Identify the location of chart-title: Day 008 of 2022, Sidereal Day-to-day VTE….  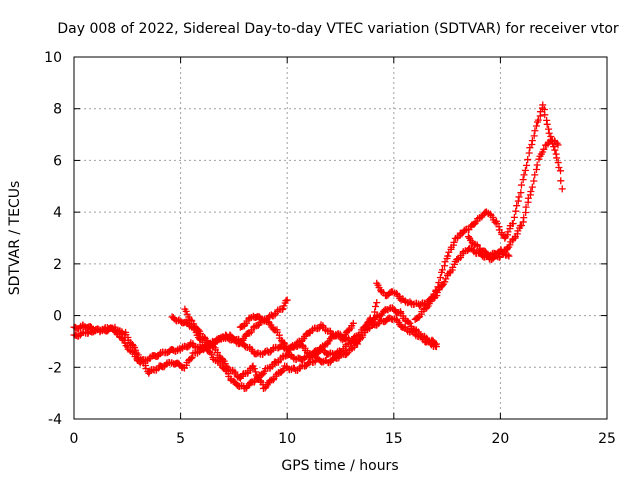
(338, 29).